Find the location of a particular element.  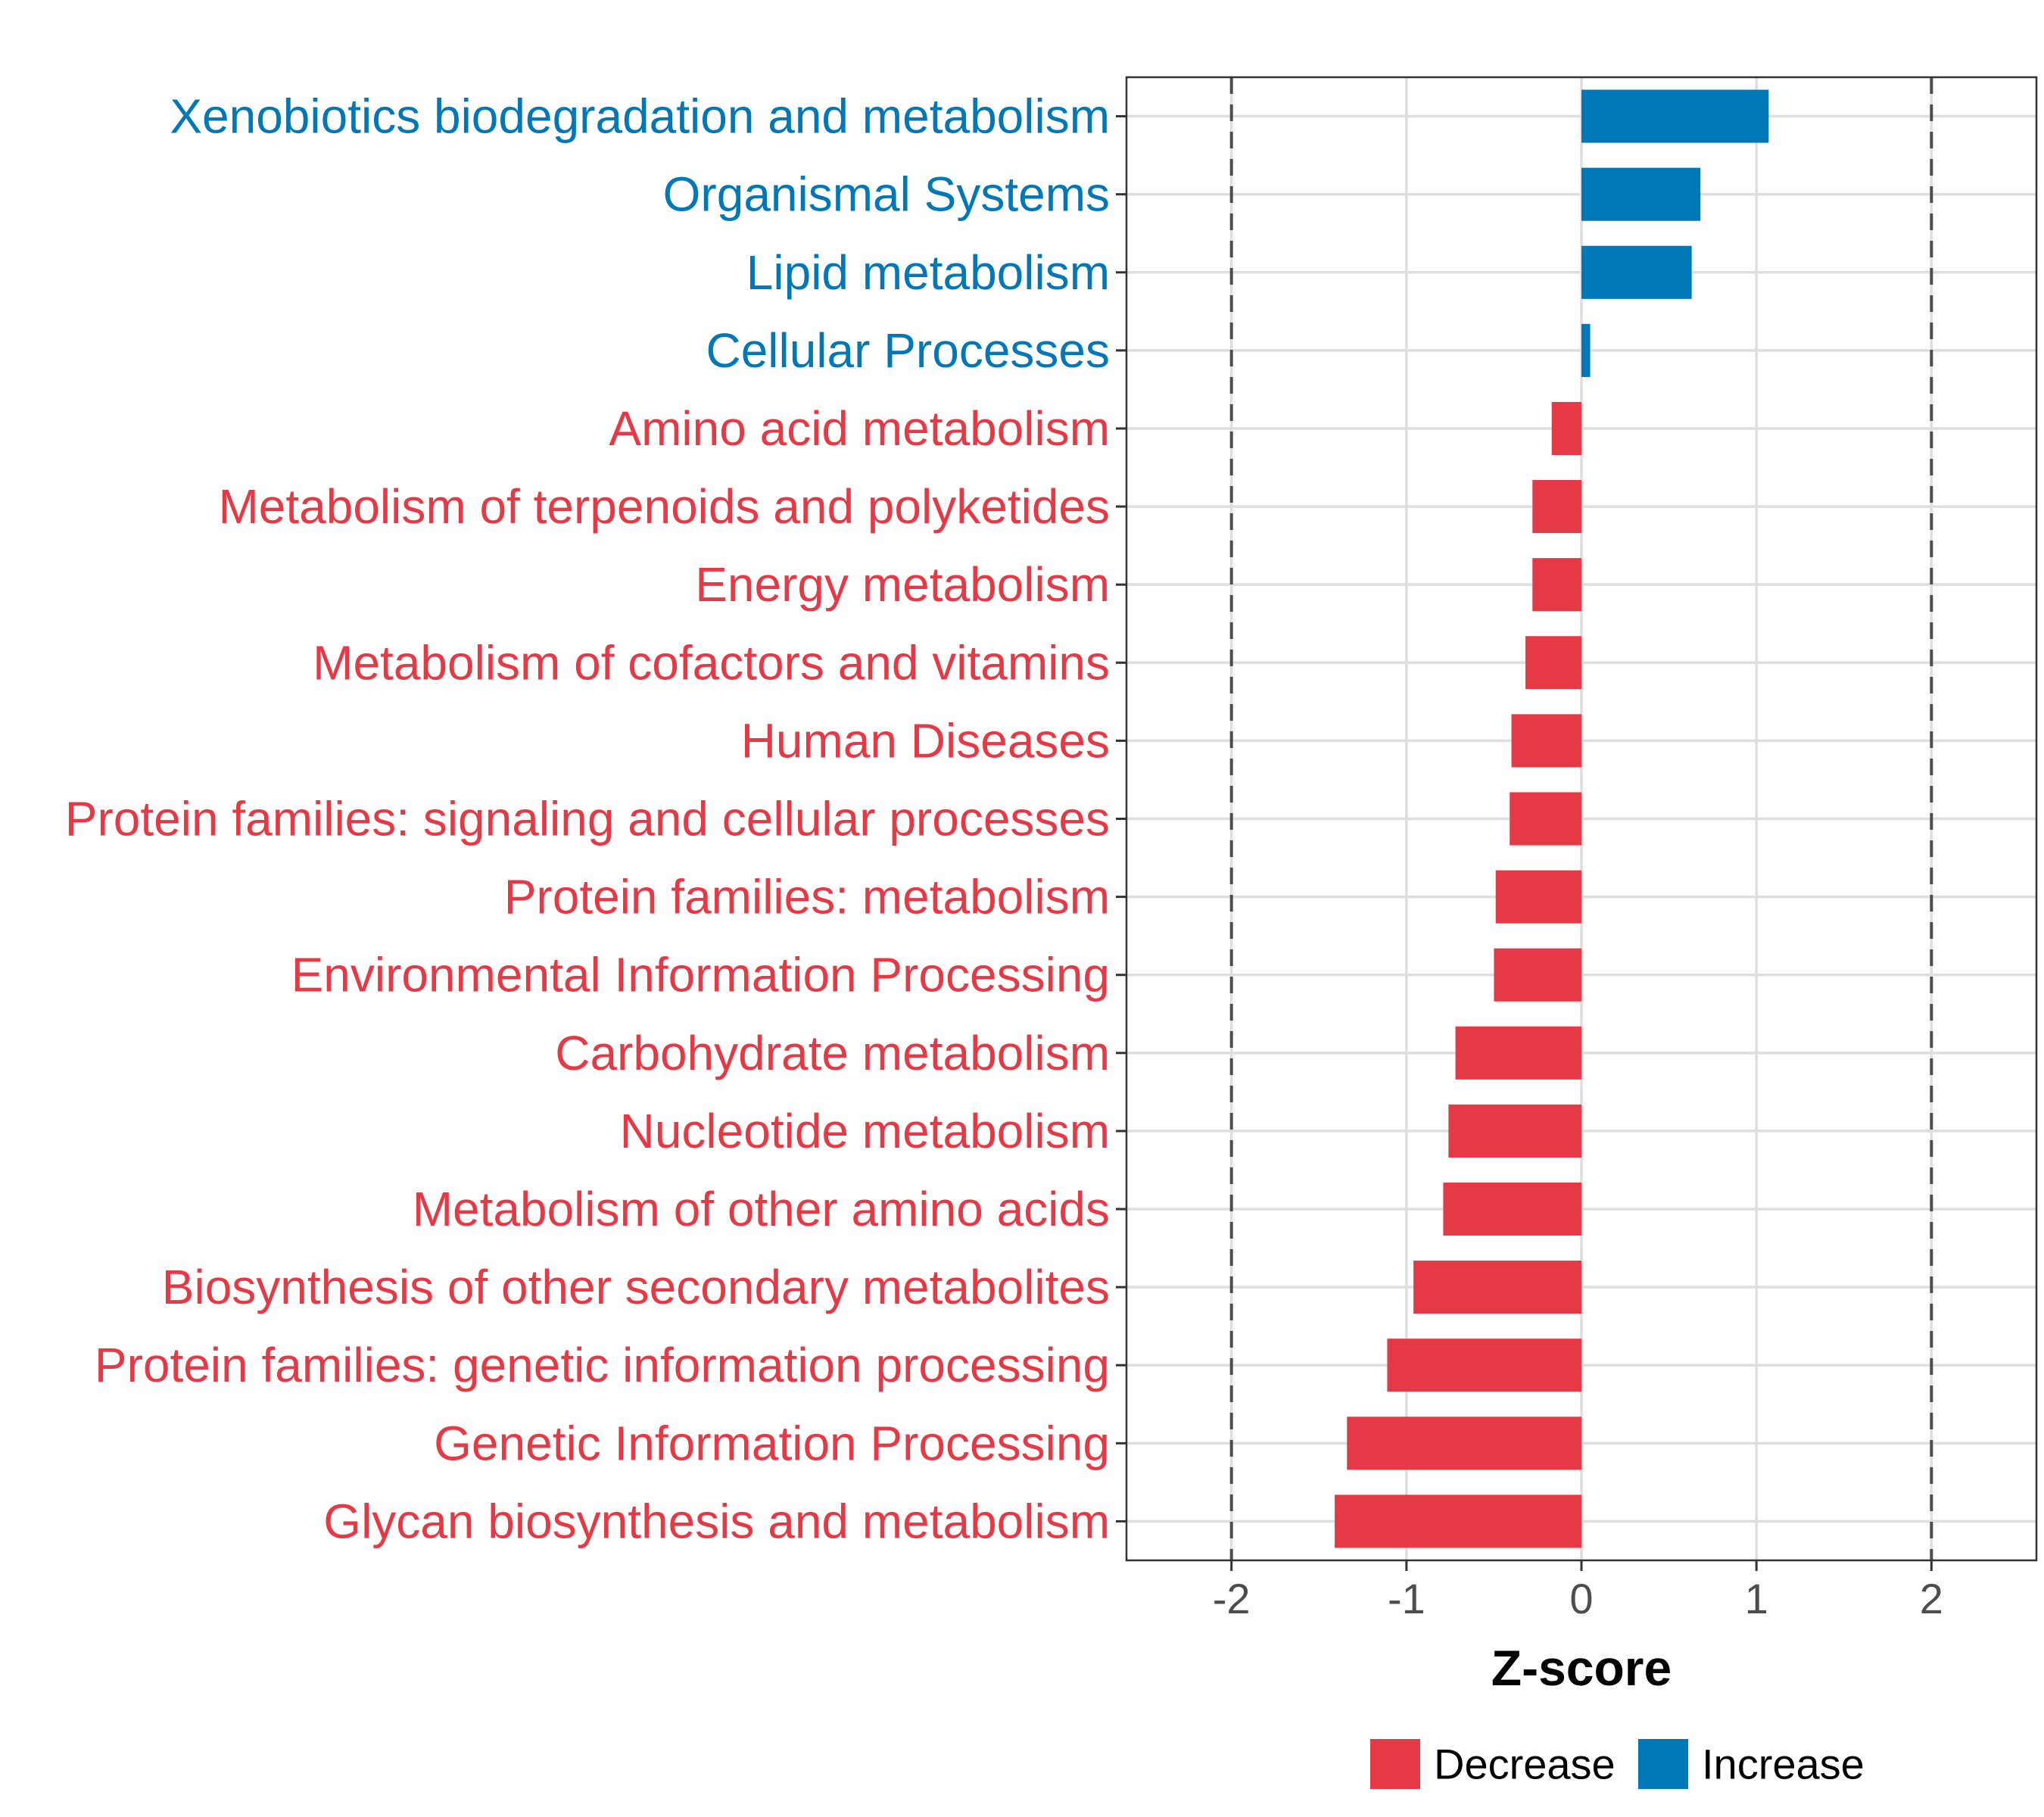

x-tick-label: -2 is located at coordinates (1232, 1599).